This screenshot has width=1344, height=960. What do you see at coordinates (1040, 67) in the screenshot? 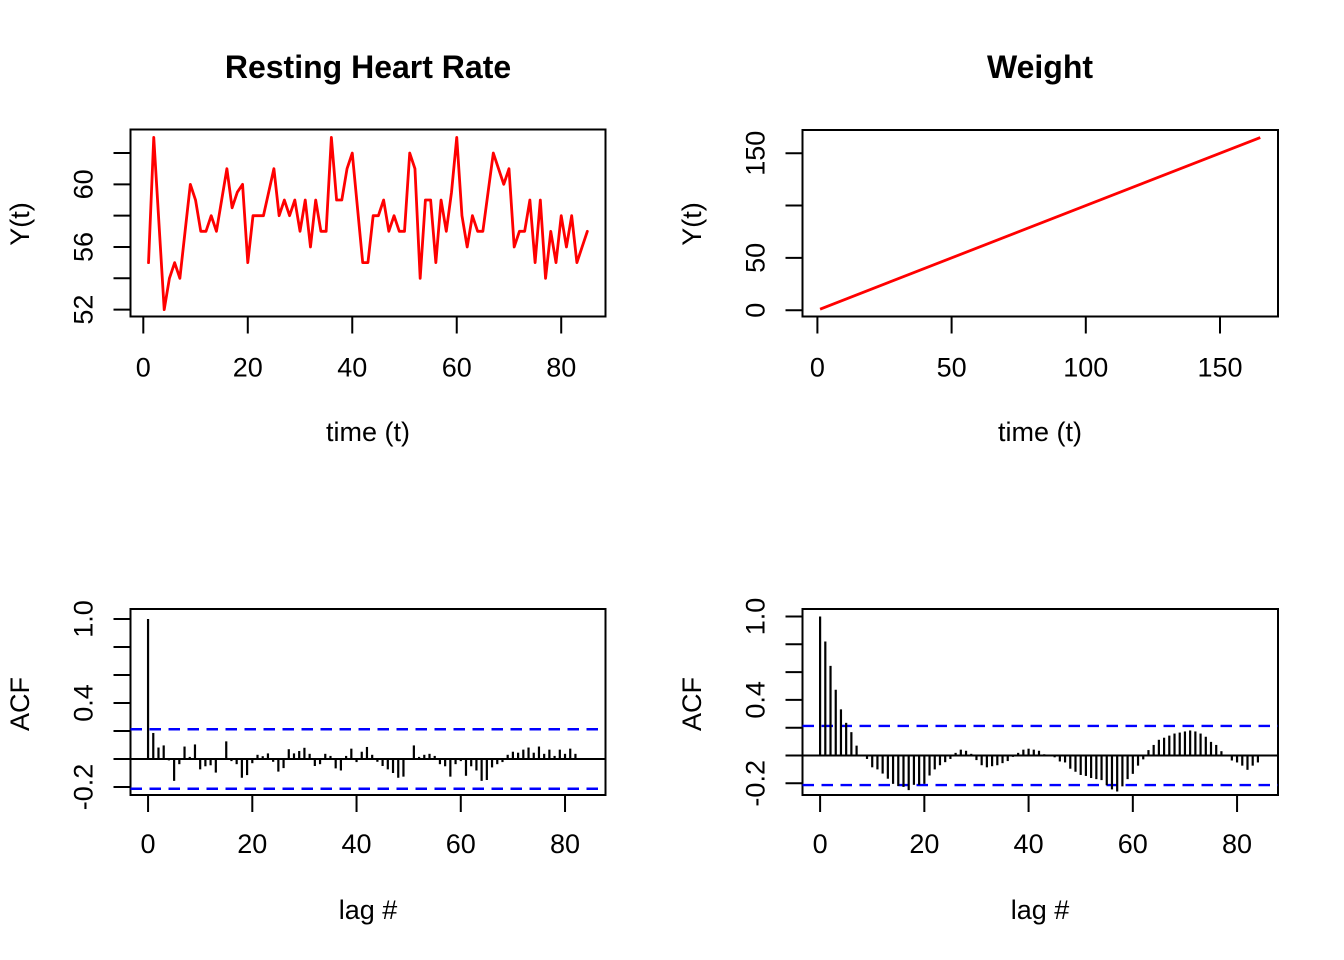
I see `svg-text: Weight` at bounding box center [1040, 67].